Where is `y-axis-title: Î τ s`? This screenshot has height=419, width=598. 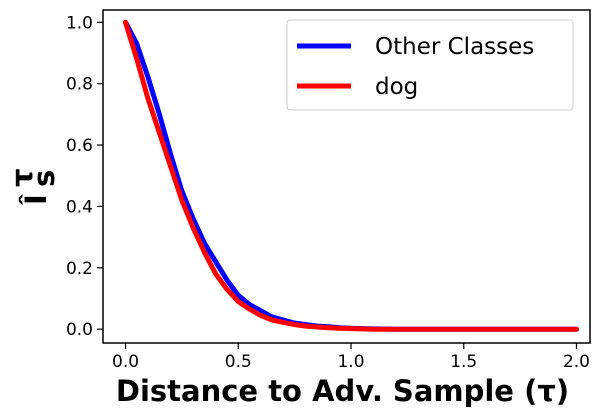
y-axis-title: Î τ s is located at coordinates (33, 186).